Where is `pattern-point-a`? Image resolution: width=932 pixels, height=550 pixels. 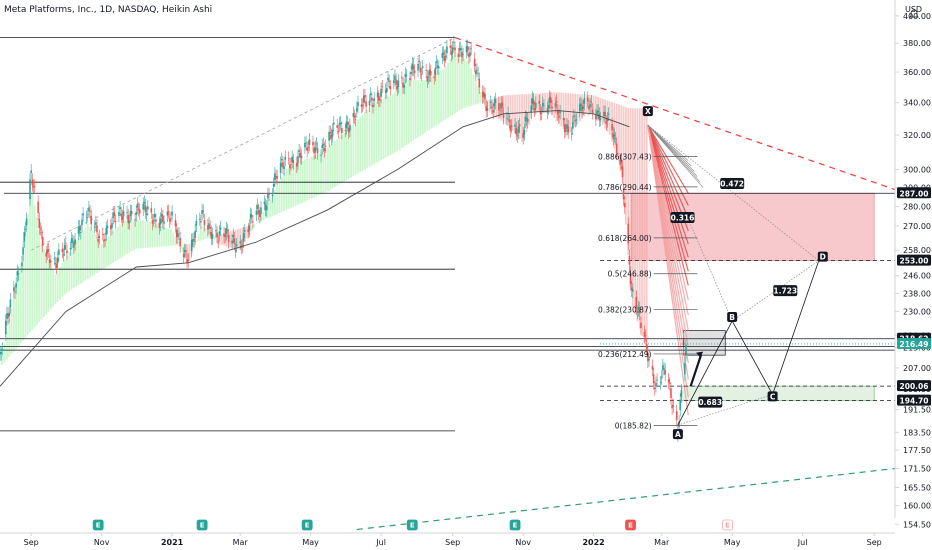 pattern-point-a is located at coordinates (677, 434).